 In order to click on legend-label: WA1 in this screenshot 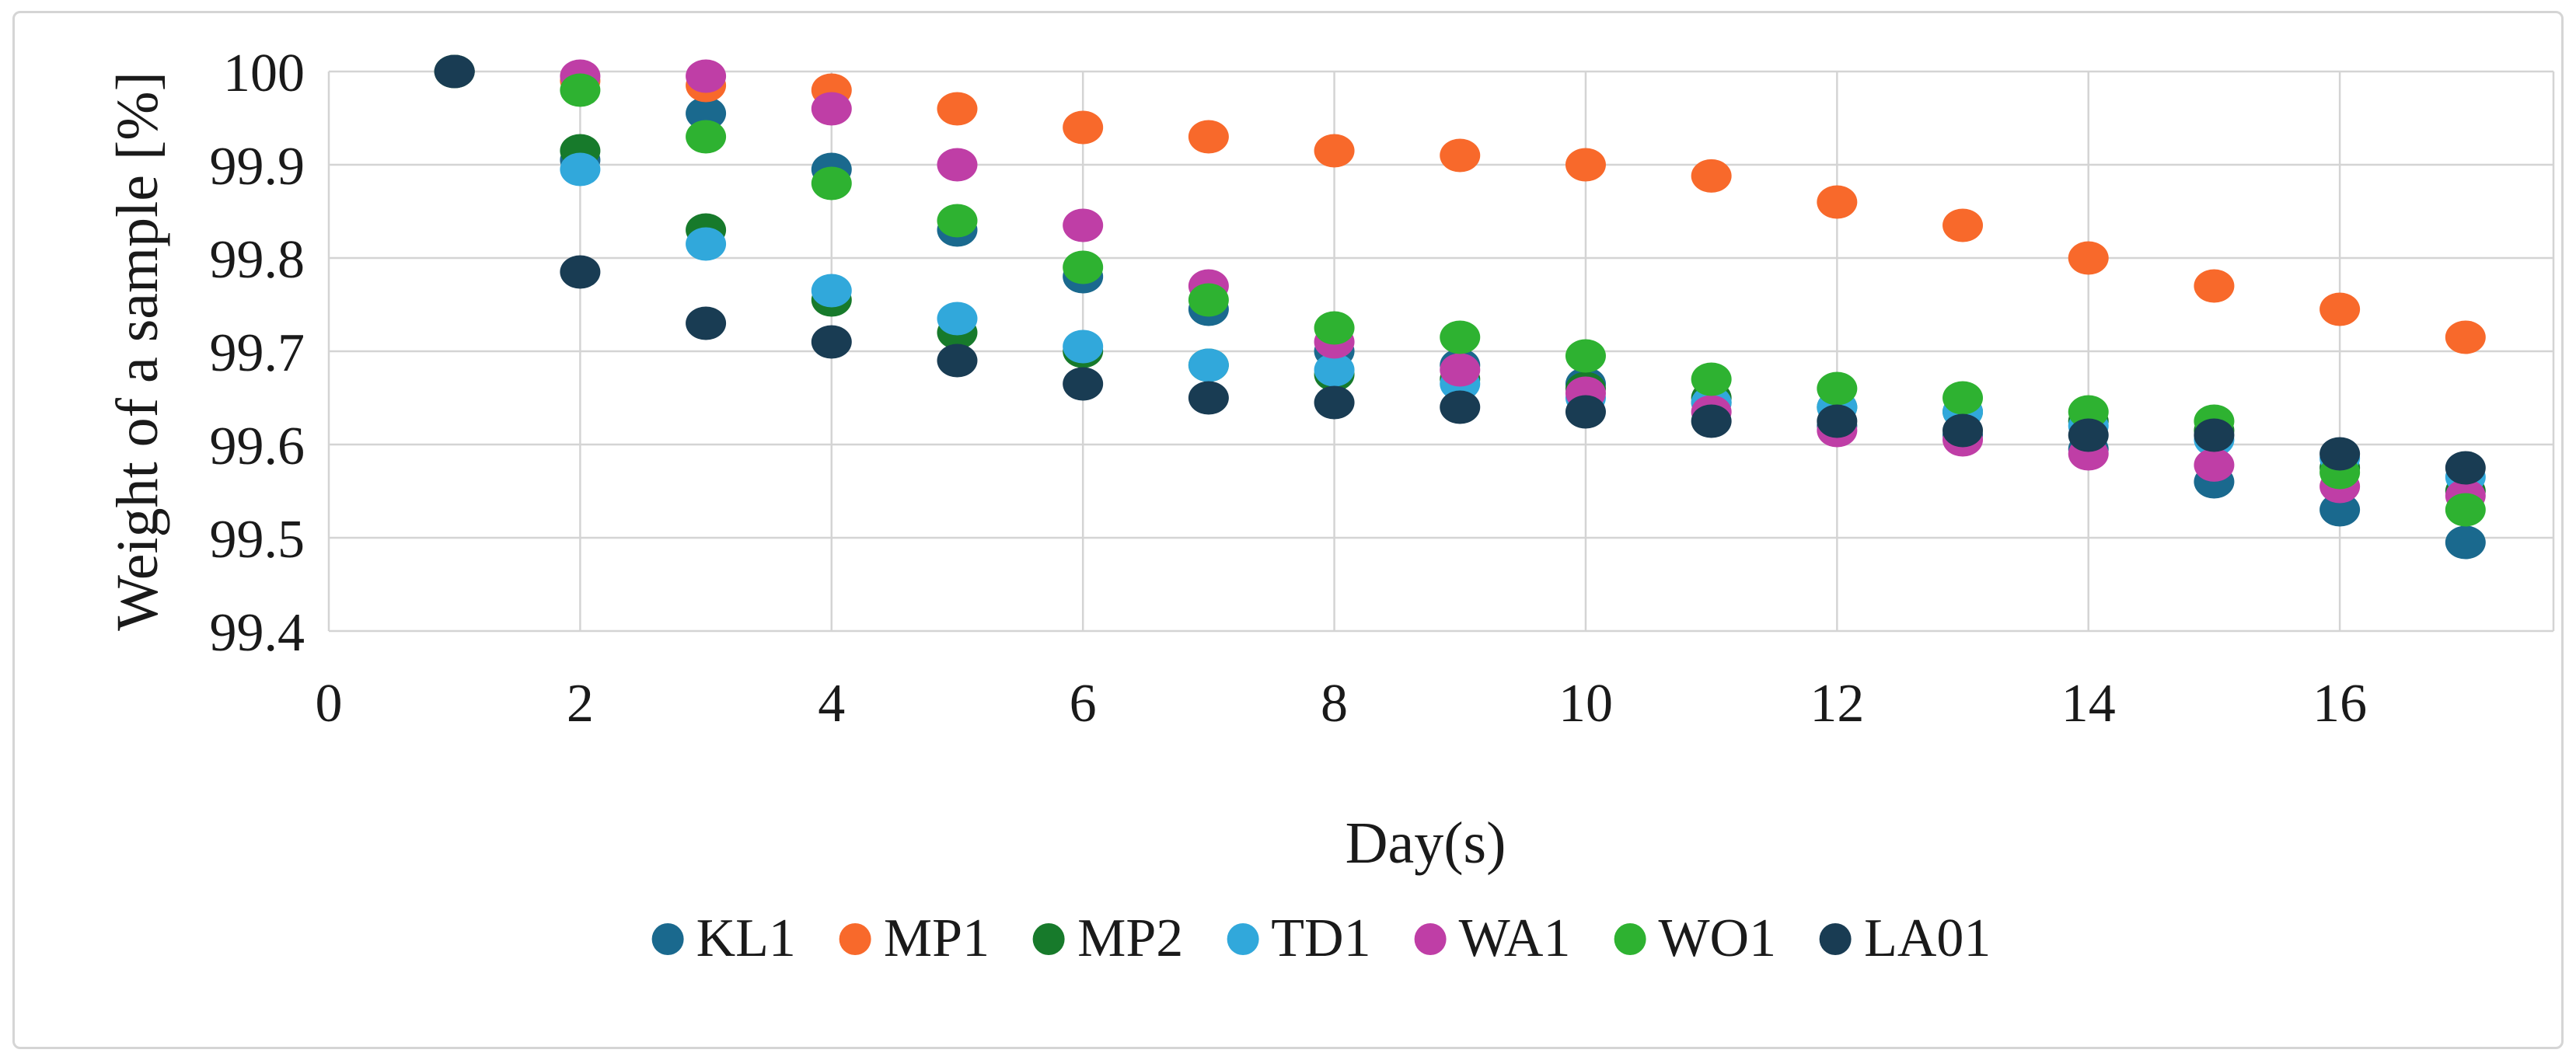, I will do `click(1515, 938)`.